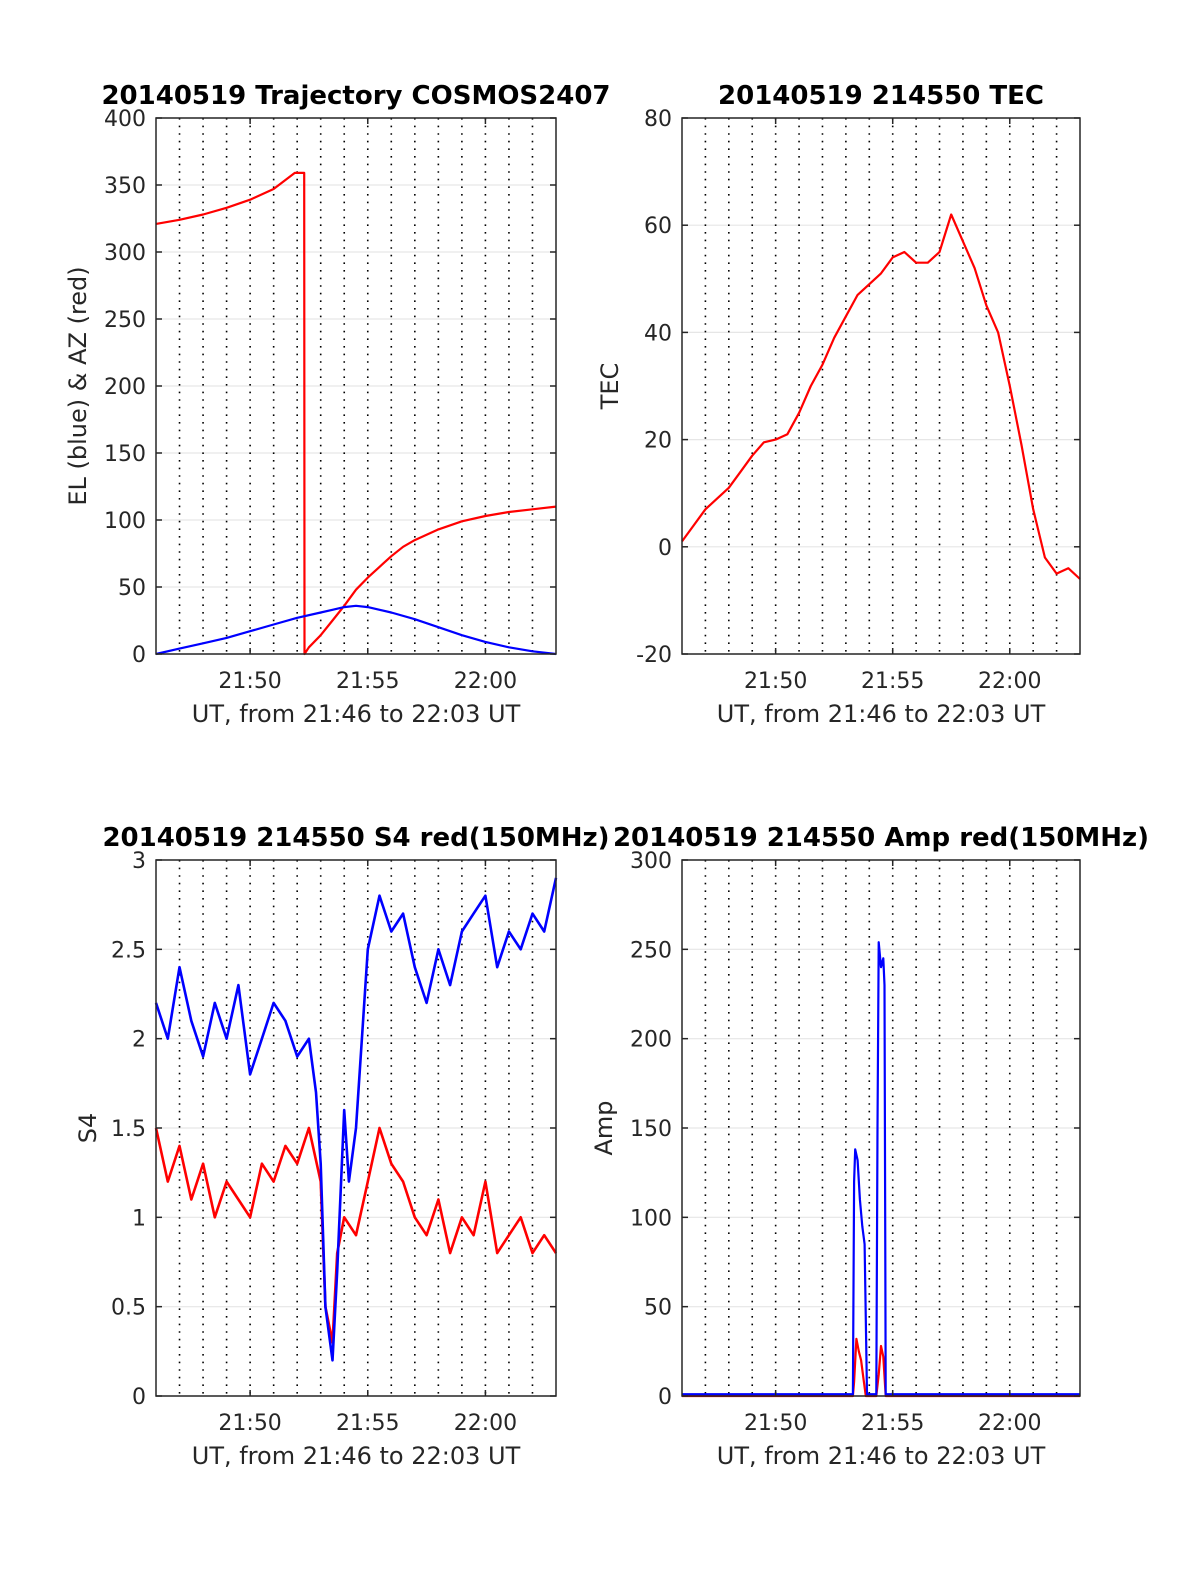  I want to click on plot-area, so click(881, 386).